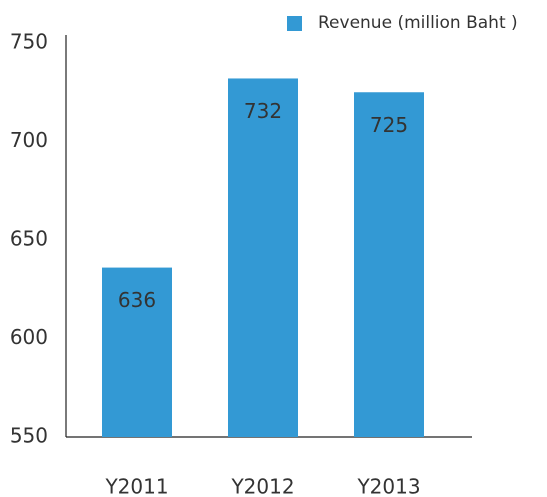 This screenshot has height=497, width=547. Describe the element at coordinates (388, 486) in the screenshot. I see `x-tick-label: Y2013` at that location.